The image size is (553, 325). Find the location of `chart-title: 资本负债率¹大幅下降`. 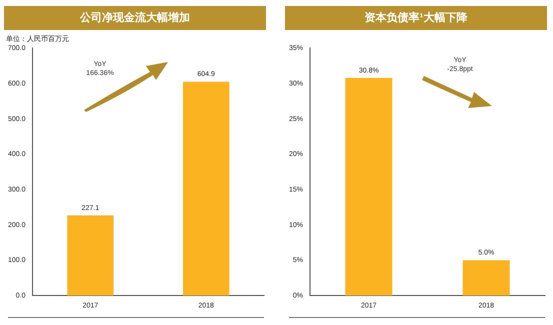

chart-title: 资本负债率¹大幅下降 is located at coordinates (416, 18).